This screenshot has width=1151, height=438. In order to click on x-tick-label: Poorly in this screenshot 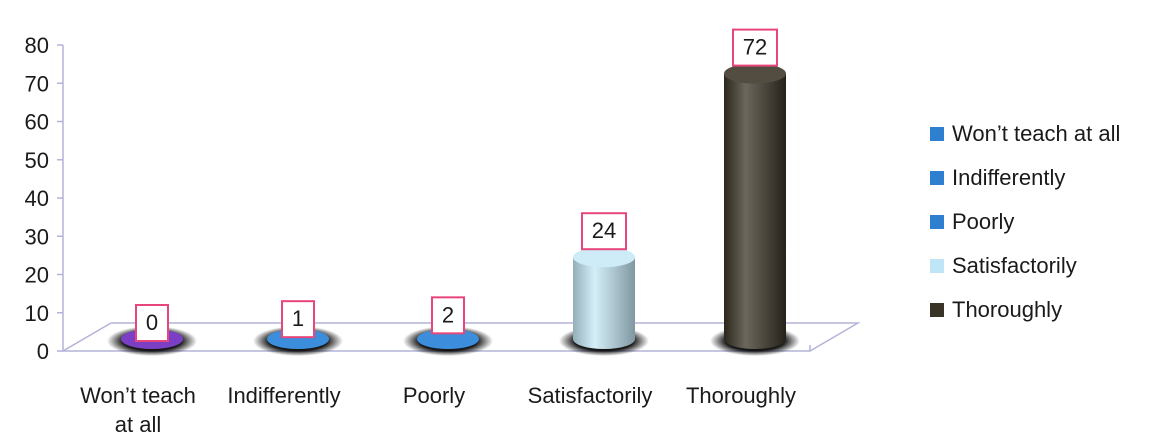, I will do `click(434, 395)`.